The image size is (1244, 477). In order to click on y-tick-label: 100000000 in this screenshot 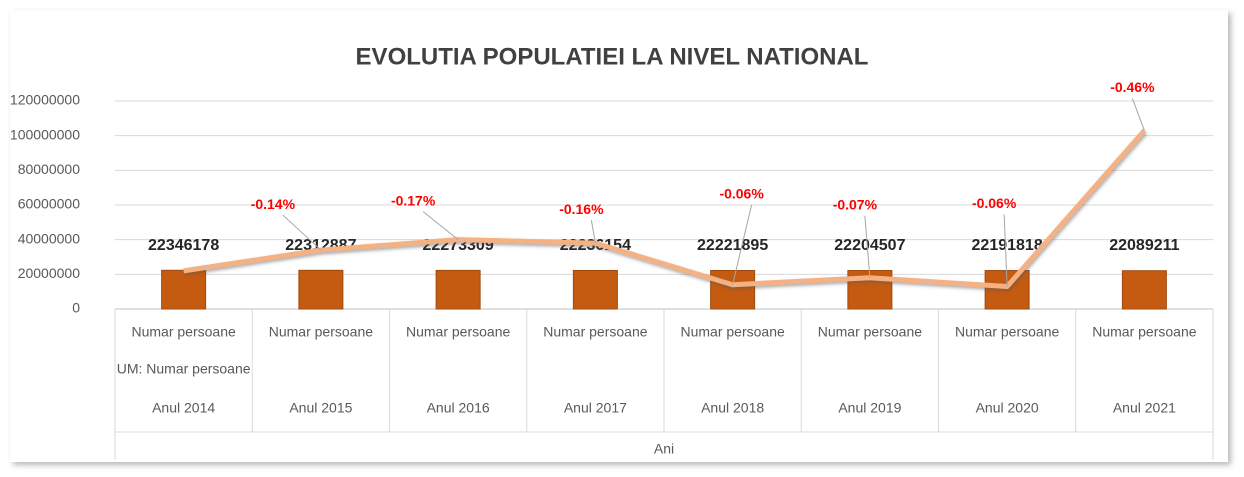, I will do `click(45, 134)`.